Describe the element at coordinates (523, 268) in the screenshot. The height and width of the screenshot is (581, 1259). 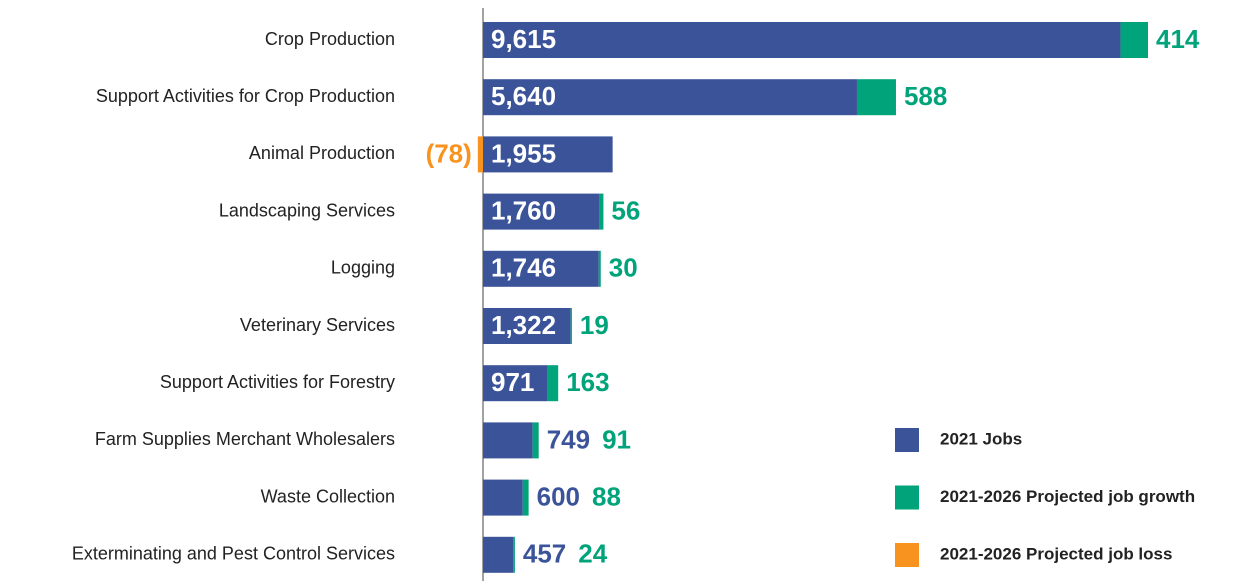
I see `value-label: 1,746` at that location.